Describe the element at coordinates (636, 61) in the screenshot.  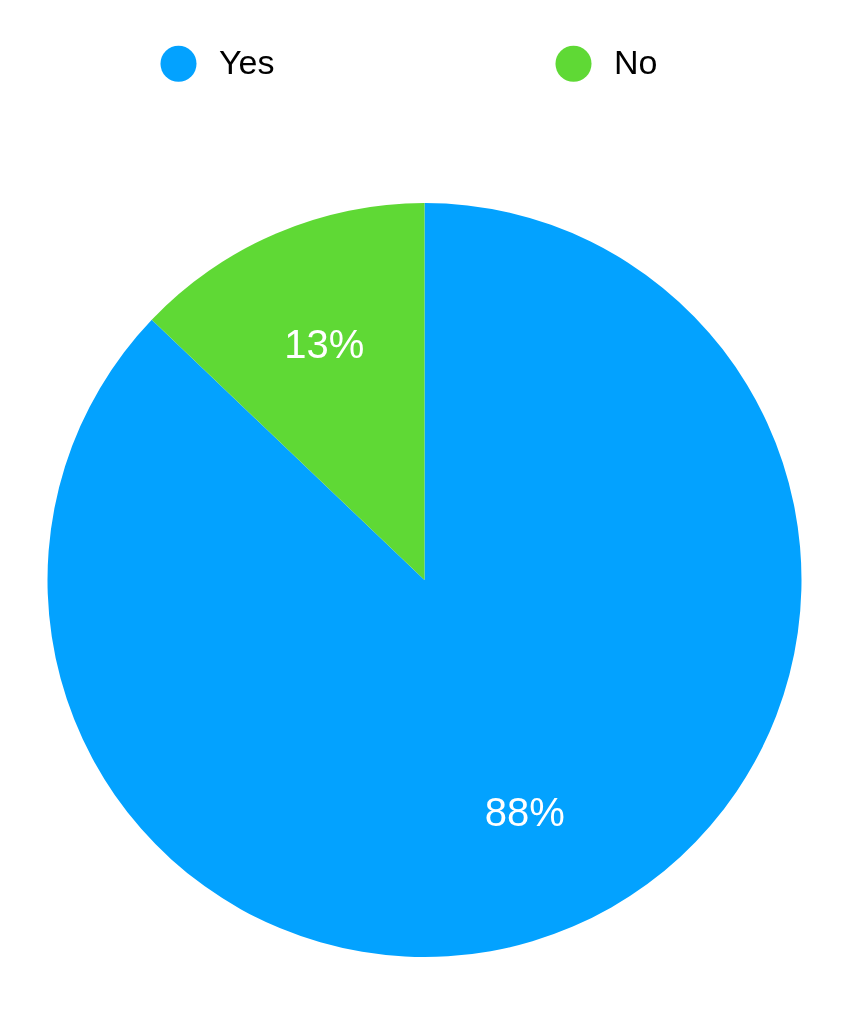
I see `legend-label: No` at that location.